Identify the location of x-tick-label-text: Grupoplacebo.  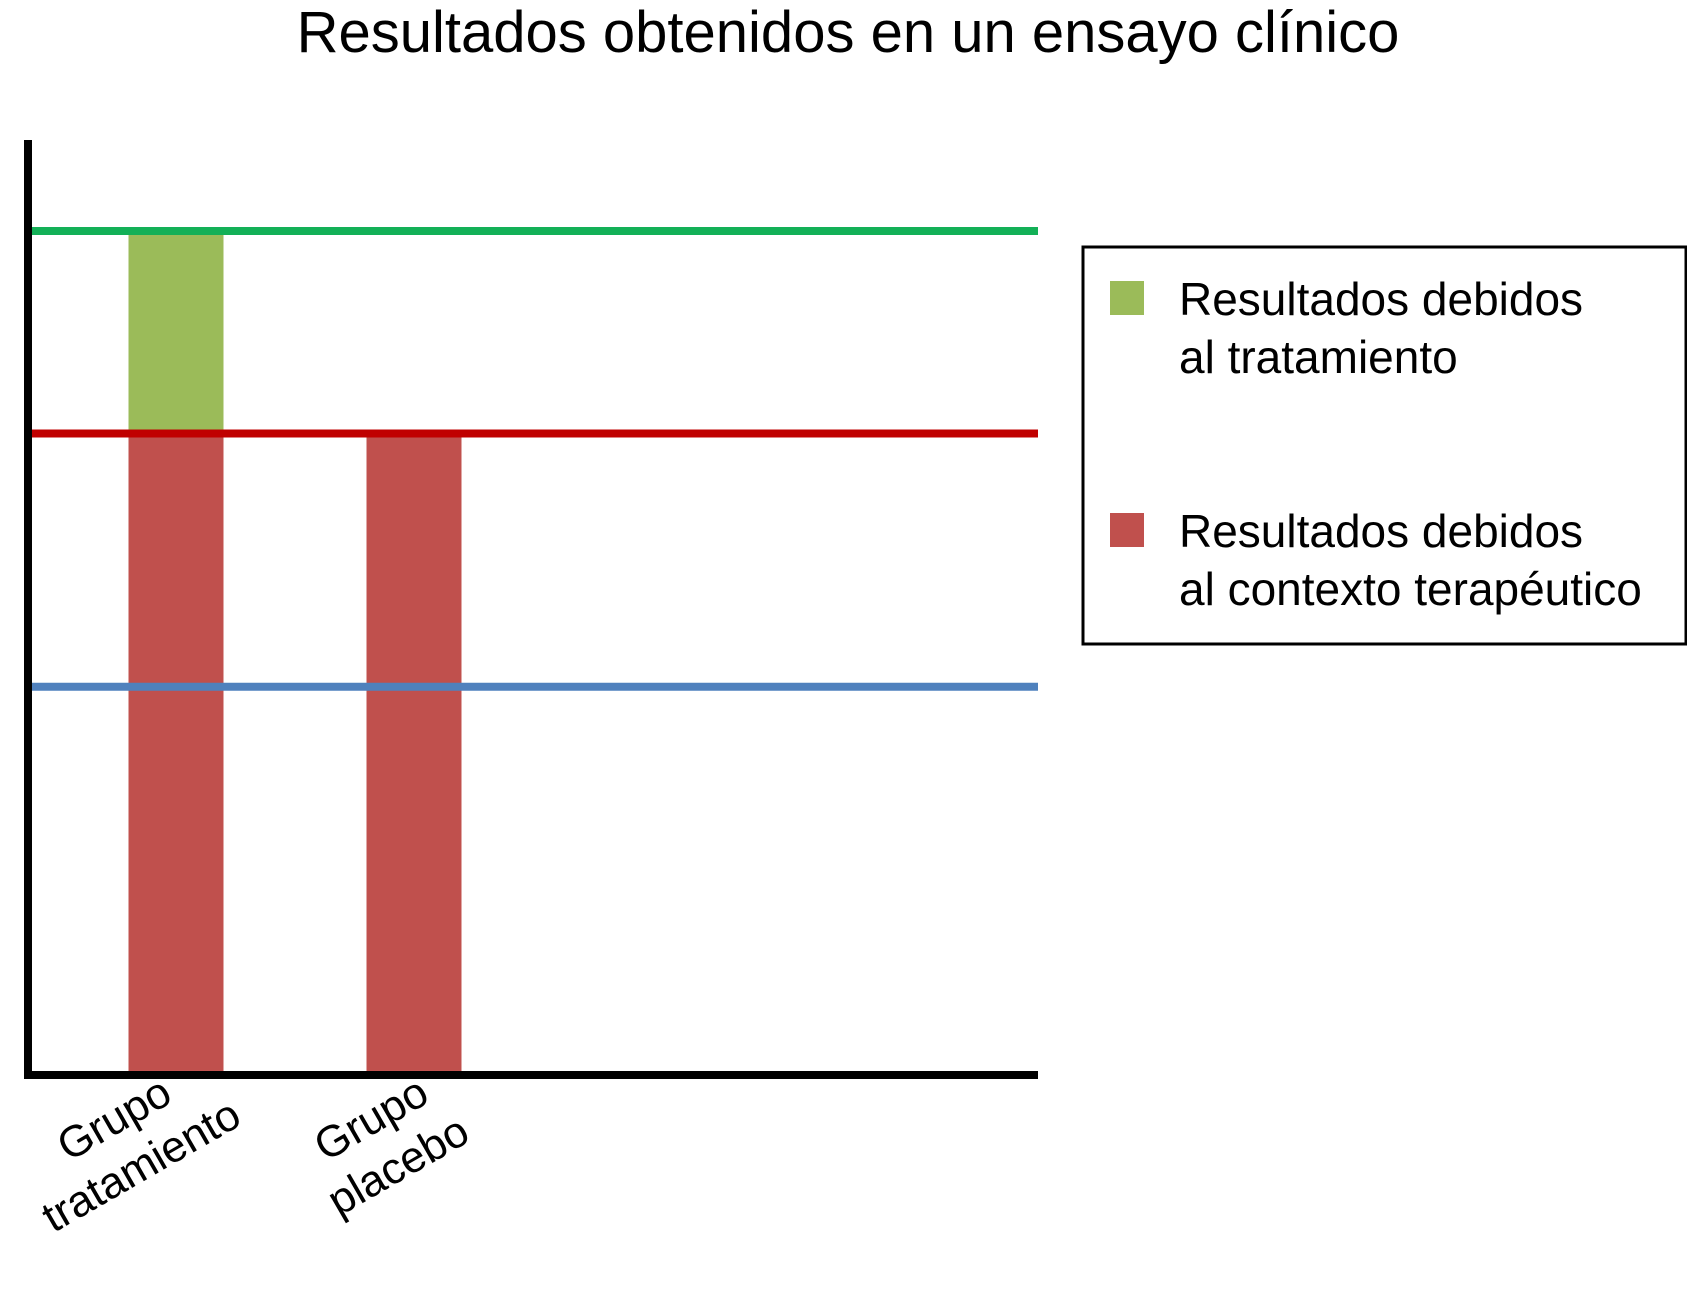
(384, 1142).